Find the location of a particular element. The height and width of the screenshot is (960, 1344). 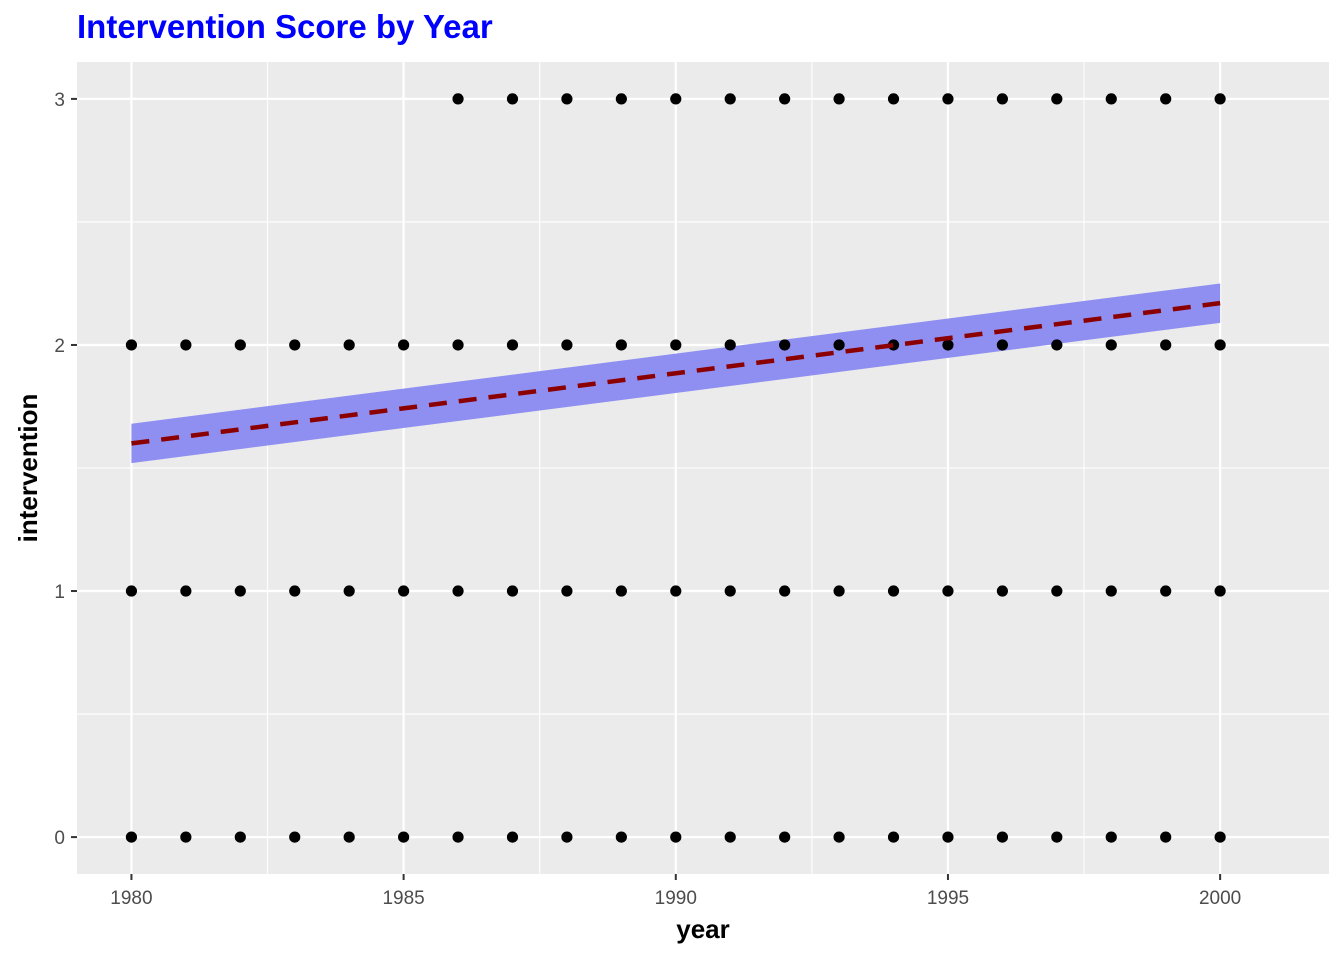

y-tick-label: 0 is located at coordinates (59, 838).